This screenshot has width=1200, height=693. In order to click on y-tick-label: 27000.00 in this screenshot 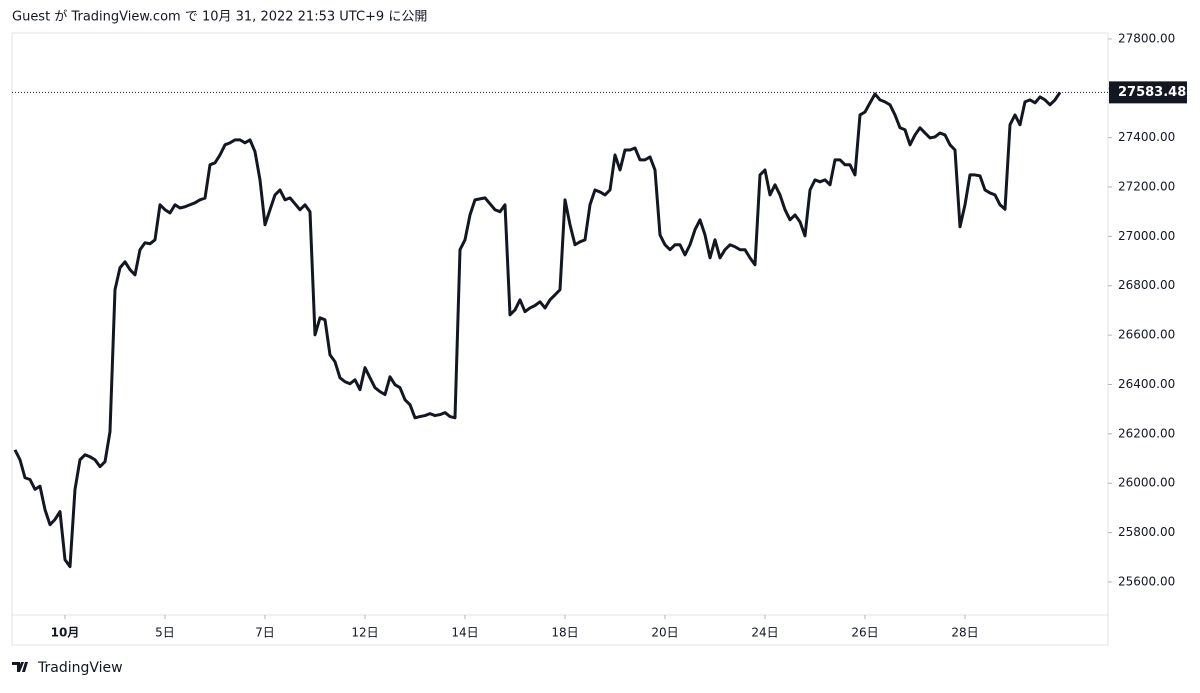, I will do `click(1146, 236)`.